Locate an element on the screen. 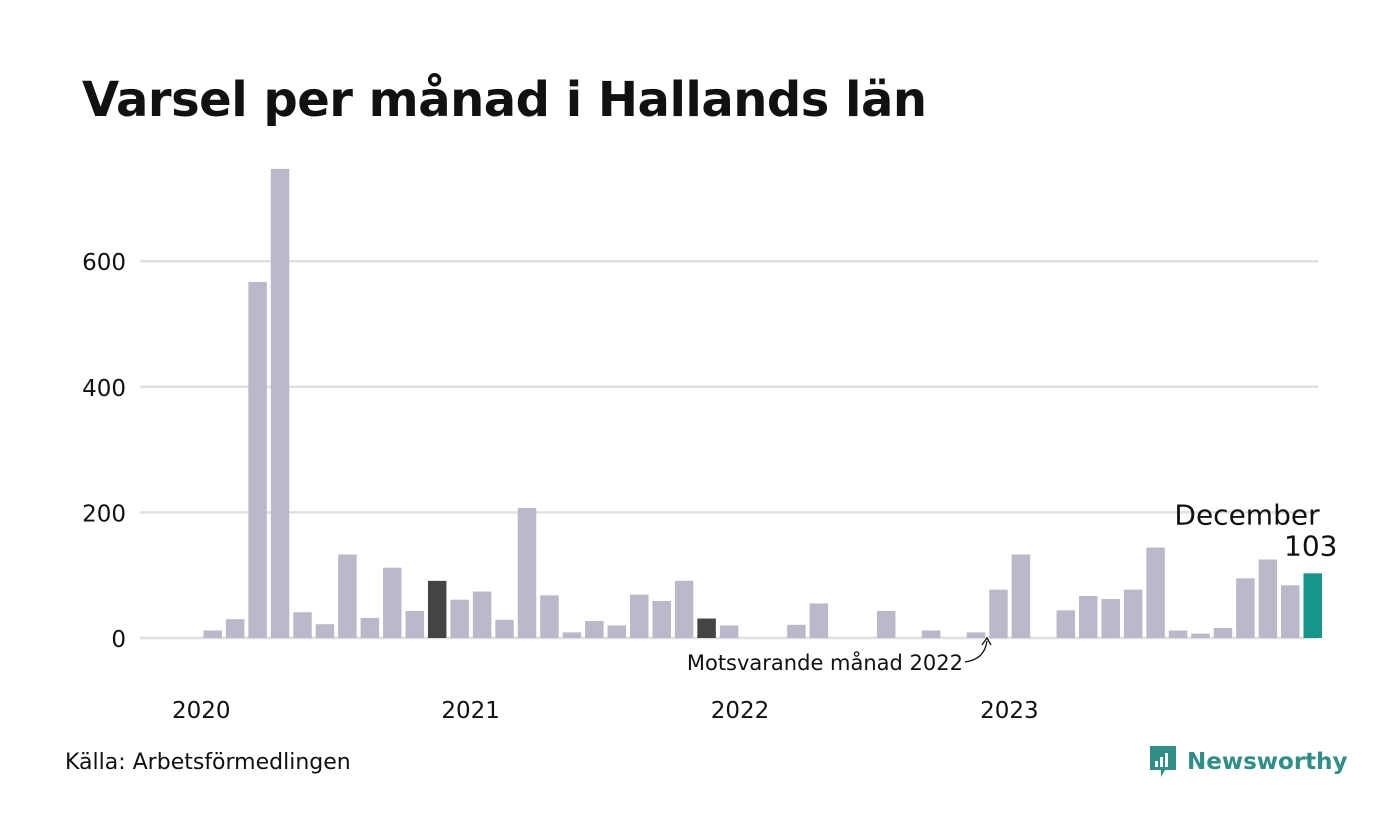 The image size is (1400, 840). y-tick-label: 200 is located at coordinates (104, 514).